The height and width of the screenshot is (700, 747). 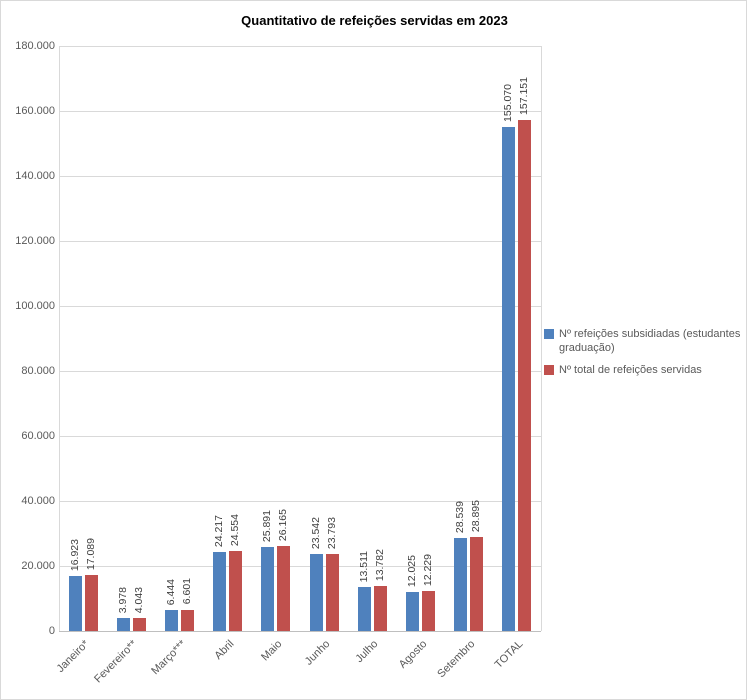 I want to click on plot-right-border, so click(x=541, y=338).